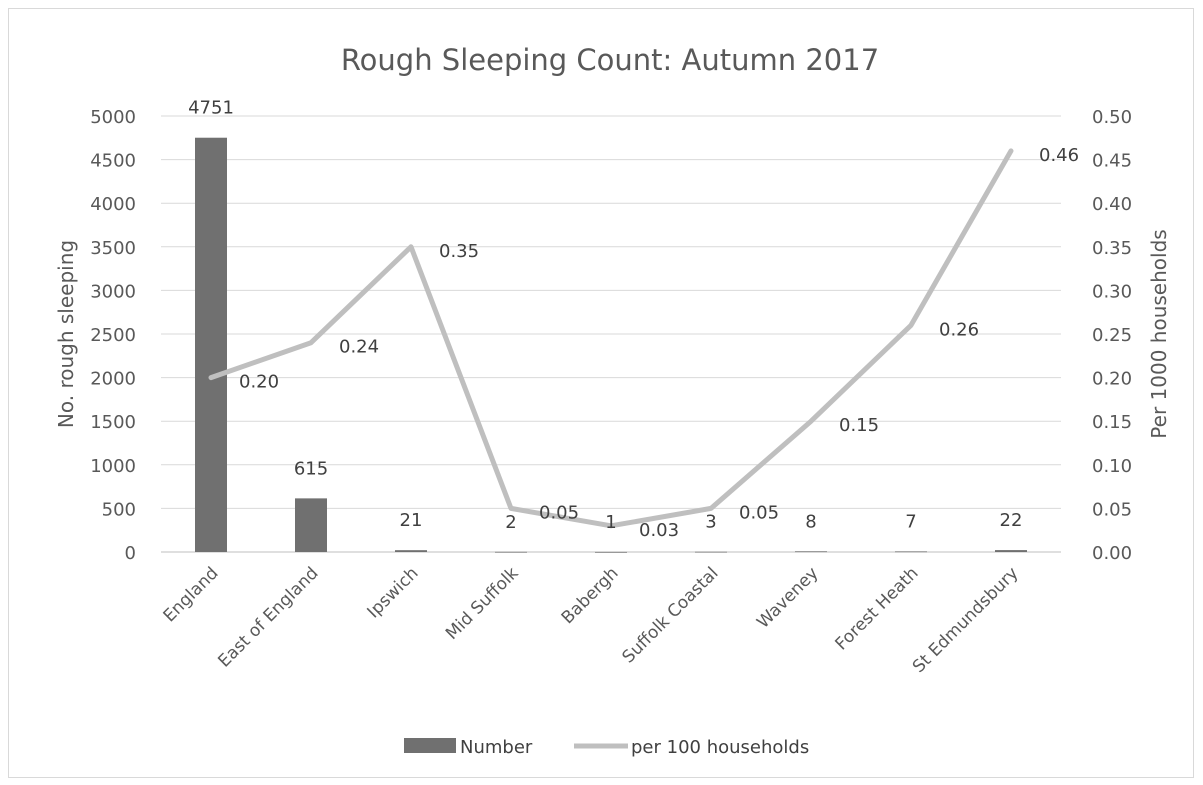 This screenshot has width=1203, height=785. Describe the element at coordinates (113, 161) in the screenshot. I see `left-tick-label: 4500` at that location.